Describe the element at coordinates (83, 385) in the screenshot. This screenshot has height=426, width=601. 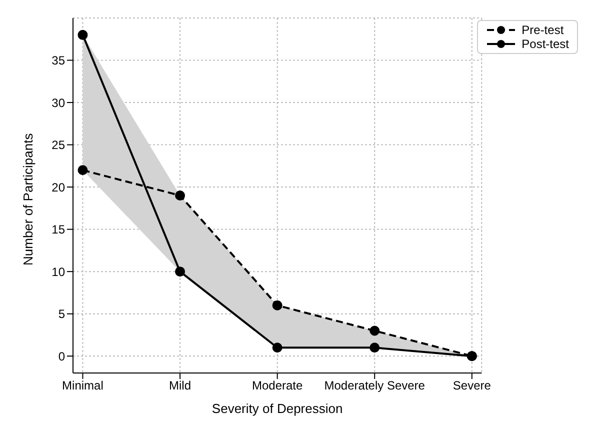
I see `x-tick-label: Minimal` at that location.